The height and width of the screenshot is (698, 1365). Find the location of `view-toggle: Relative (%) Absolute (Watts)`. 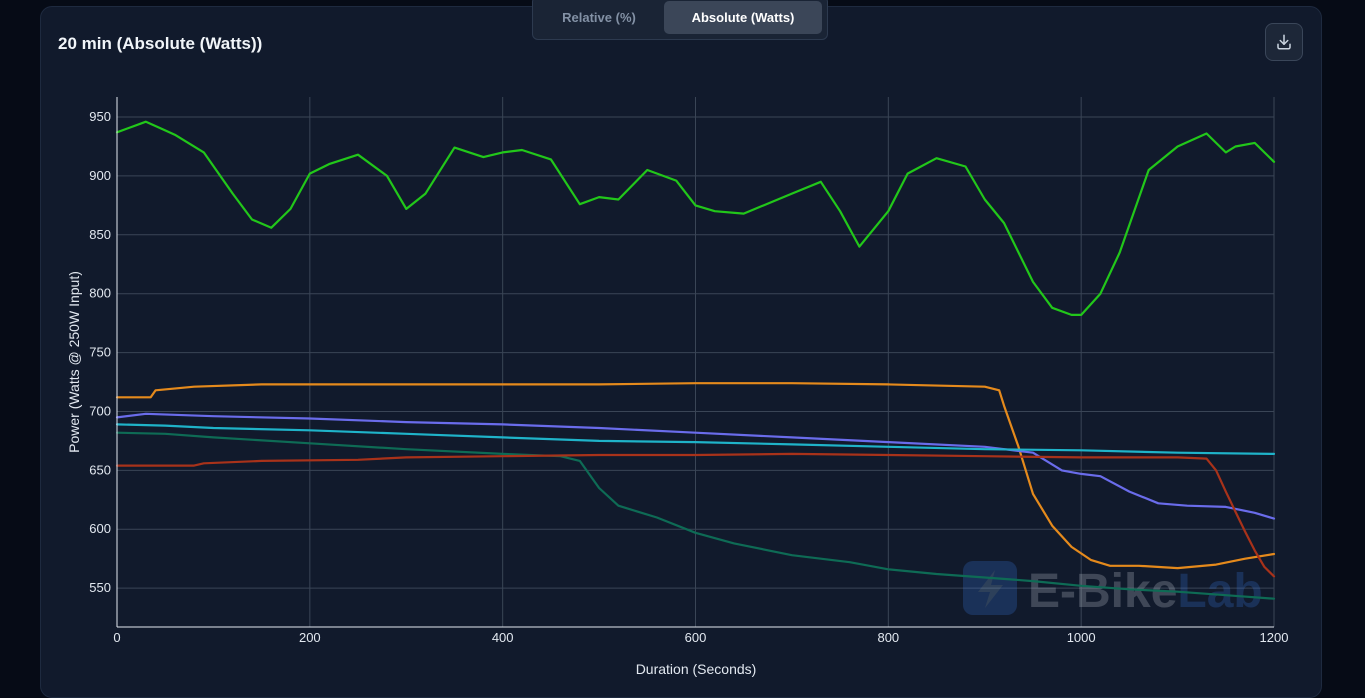

view-toggle: Relative (%) Absolute (Watts) is located at coordinates (680, 20).